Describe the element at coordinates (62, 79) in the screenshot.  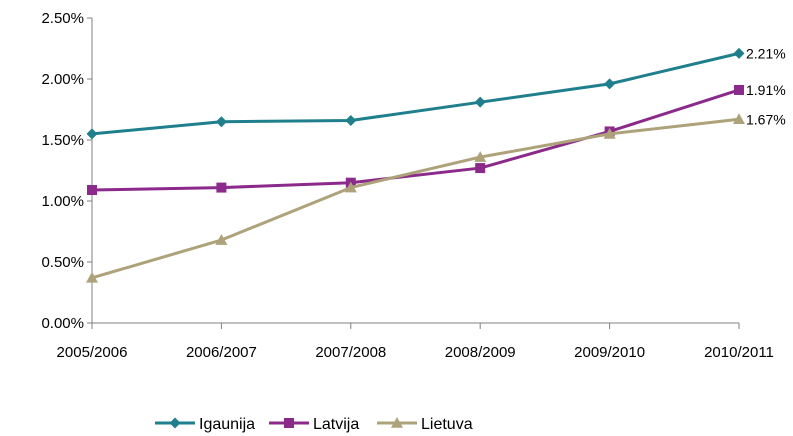
I see `y-tick-label: 2.00%` at that location.